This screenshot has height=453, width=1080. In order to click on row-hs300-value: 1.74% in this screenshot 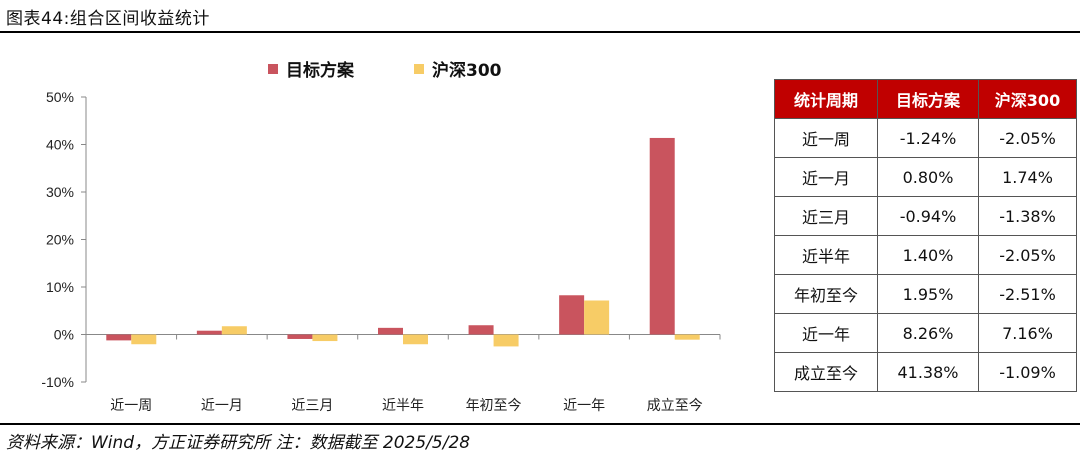, I will do `click(1027, 177)`.